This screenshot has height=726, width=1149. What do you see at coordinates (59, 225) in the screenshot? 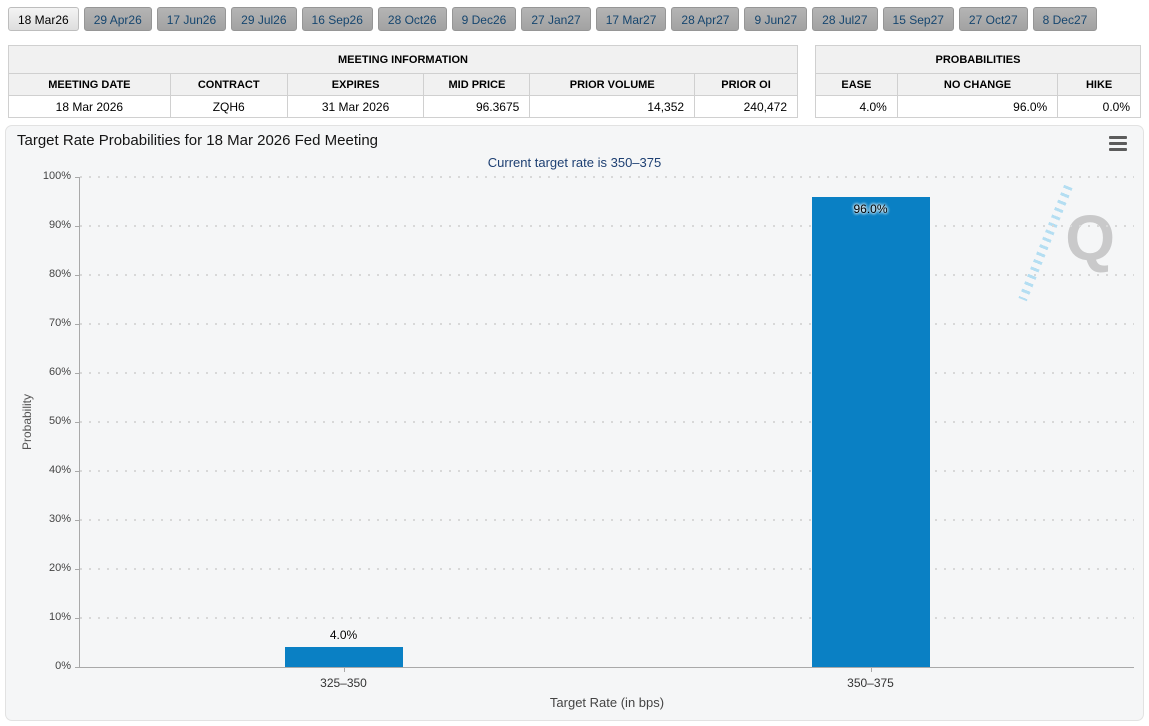
I see `y-tick-label-90: 90%` at bounding box center [59, 225].